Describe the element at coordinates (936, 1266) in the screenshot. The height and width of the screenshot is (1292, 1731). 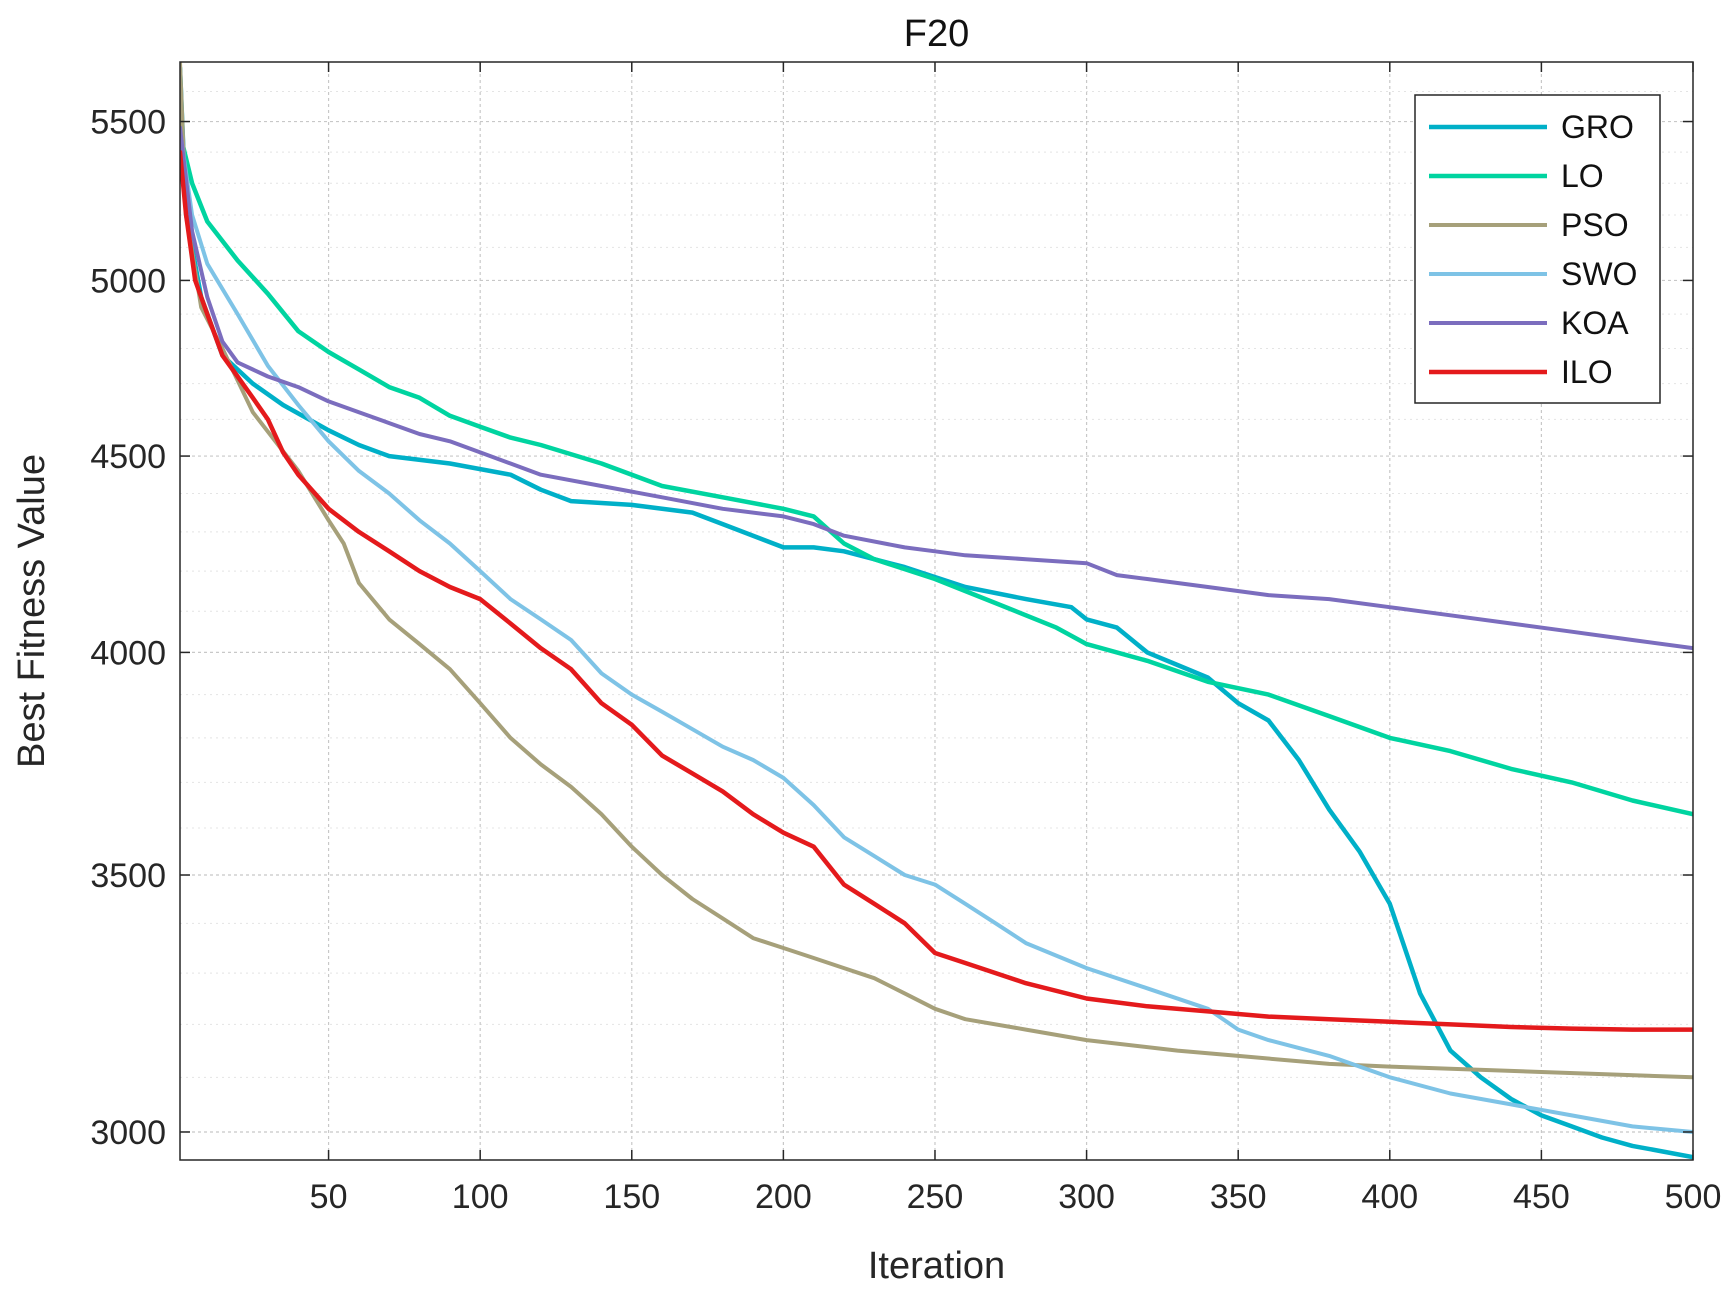
I see `x-axis-title: Iteration` at that location.